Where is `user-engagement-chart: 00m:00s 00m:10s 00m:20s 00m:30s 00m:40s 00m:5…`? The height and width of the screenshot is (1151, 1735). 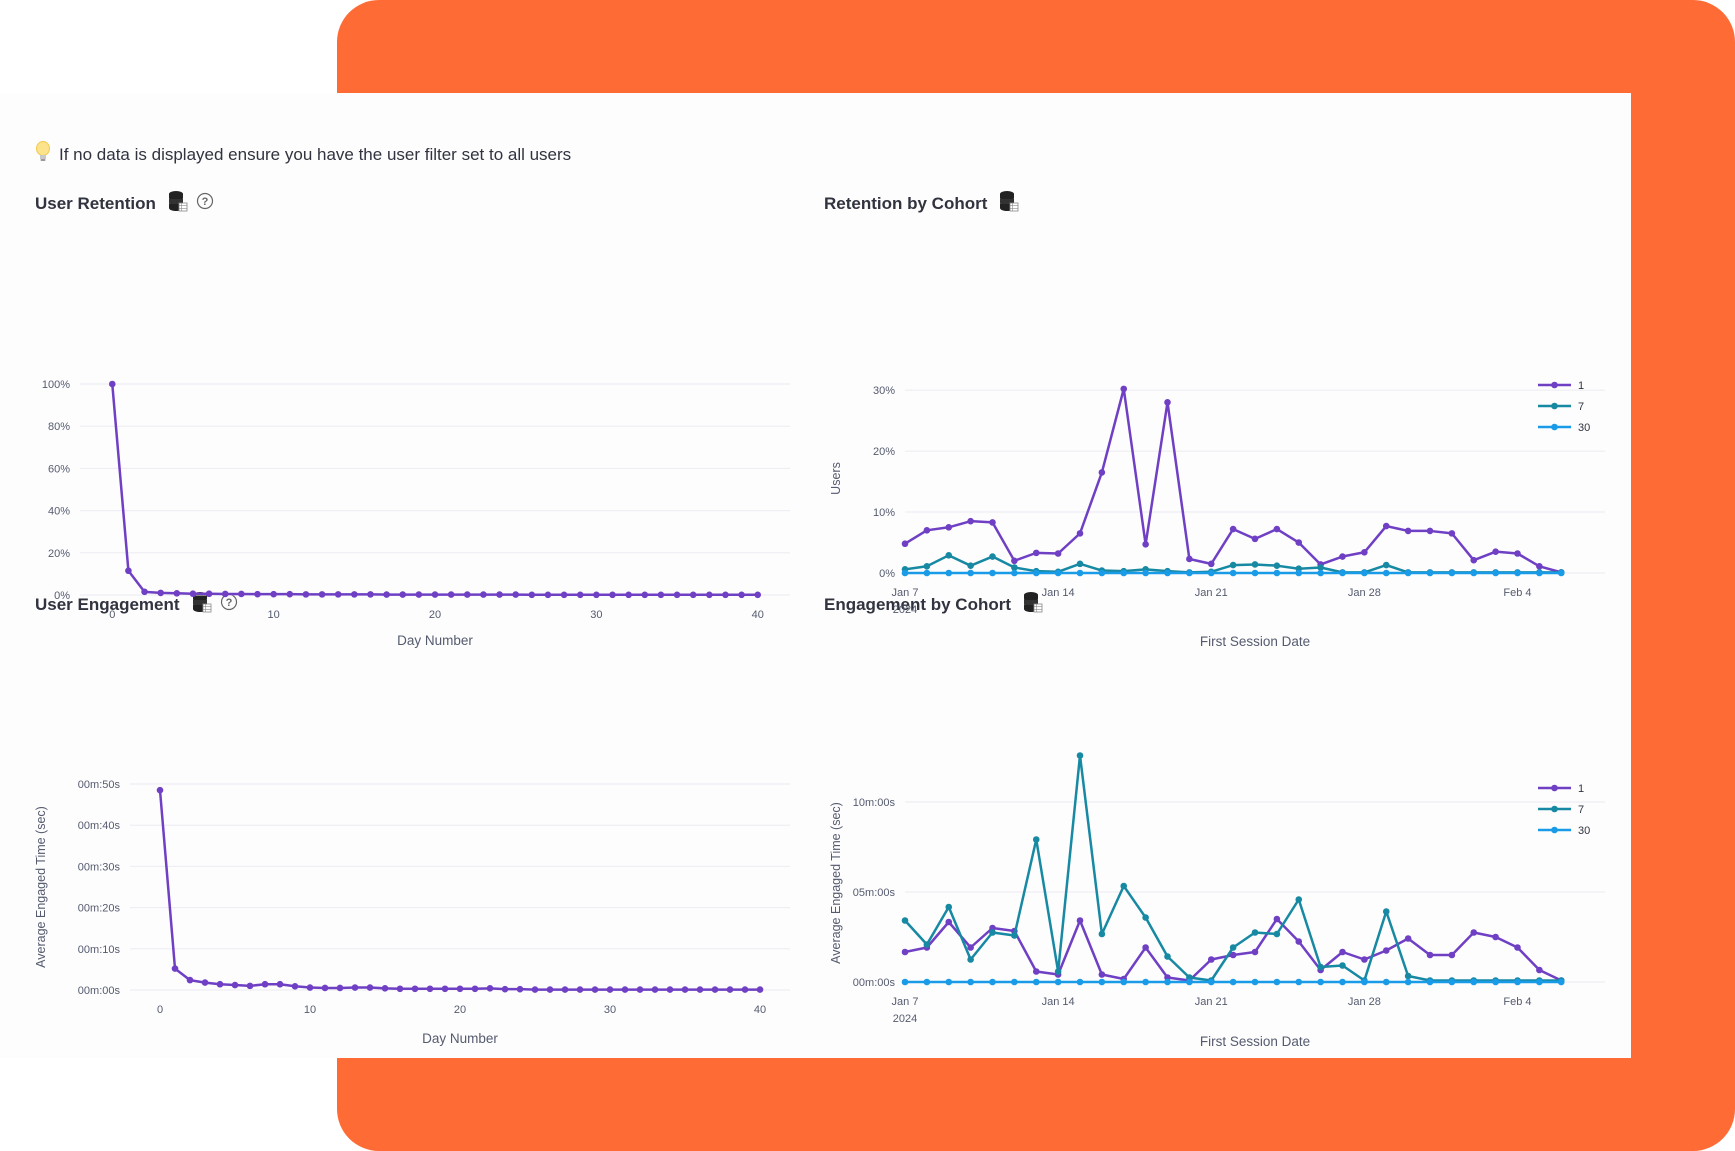
user-engagement-chart: 00m:00s 00m:10s 00m:20s 00m:30s 00m:40s 00m:5… is located at coordinates (410, 855).